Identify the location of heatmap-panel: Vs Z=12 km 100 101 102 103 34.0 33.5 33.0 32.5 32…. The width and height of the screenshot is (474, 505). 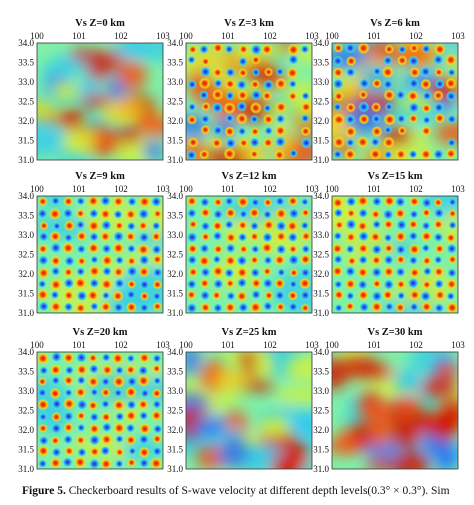
(243, 244).